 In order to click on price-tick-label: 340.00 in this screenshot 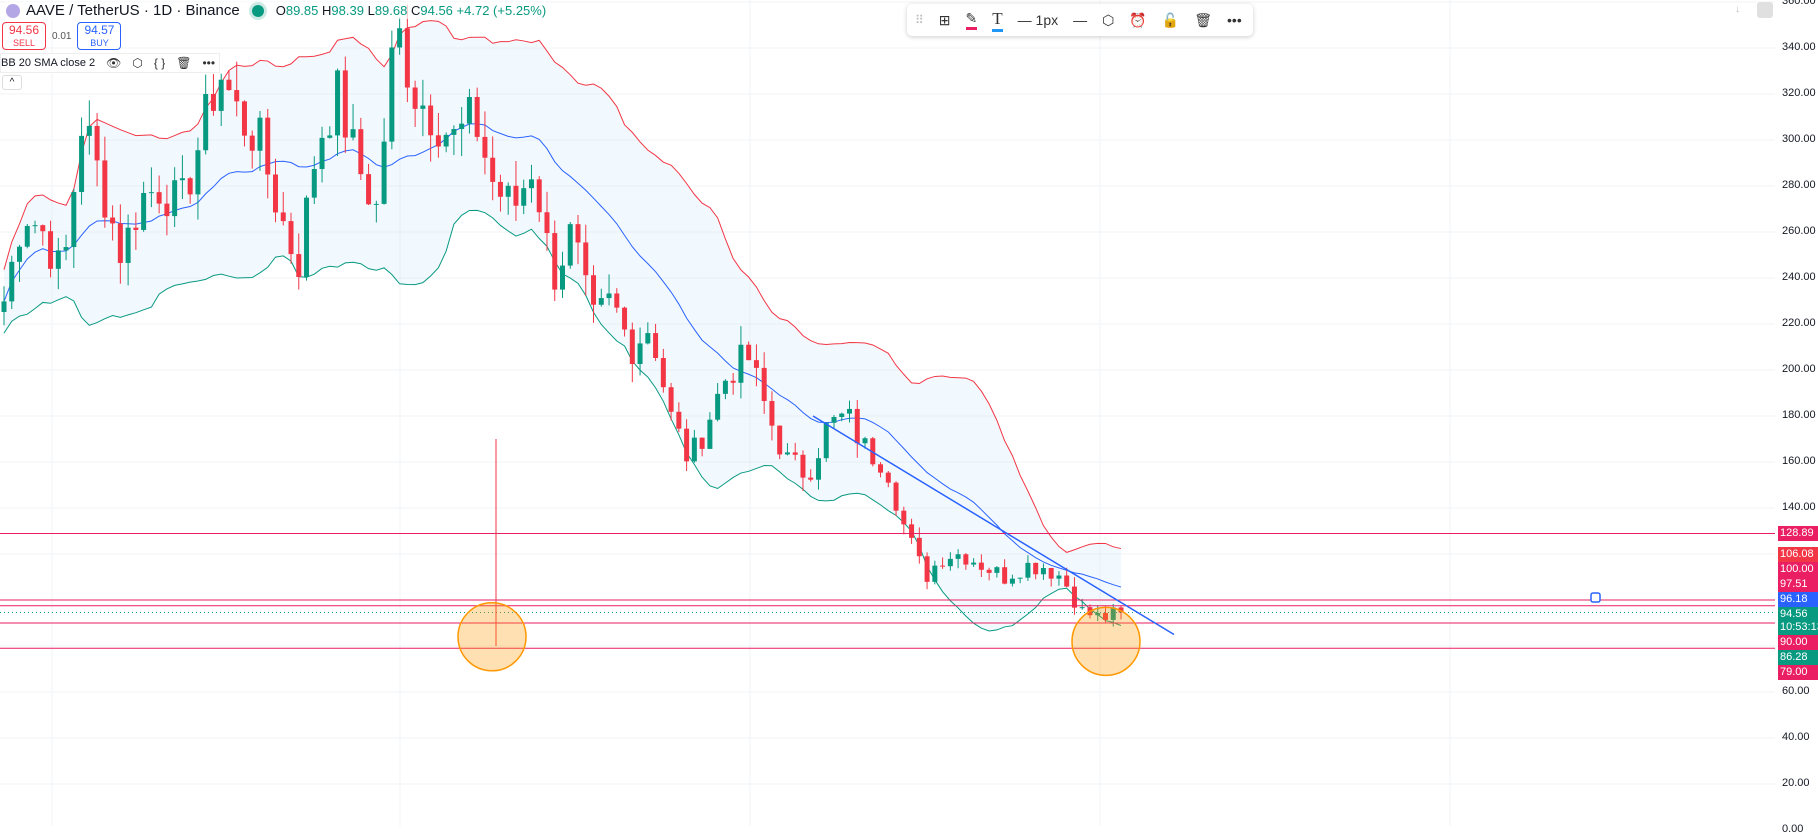, I will do `click(1799, 47)`.